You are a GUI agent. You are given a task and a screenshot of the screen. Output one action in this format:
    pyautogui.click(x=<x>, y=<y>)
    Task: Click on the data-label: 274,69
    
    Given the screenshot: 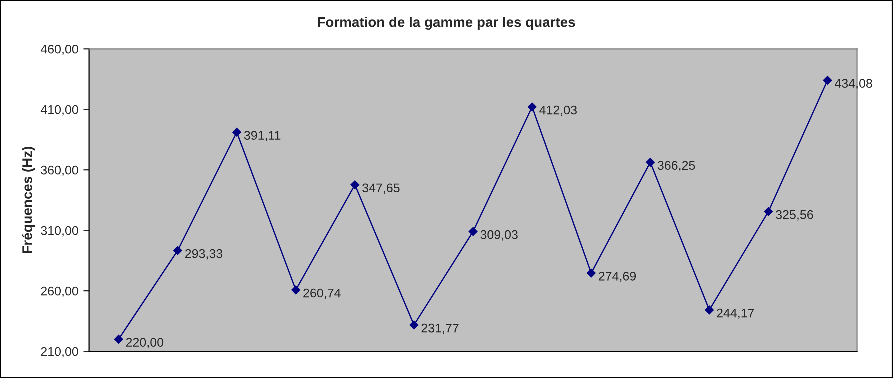 What is the action you would take?
    pyautogui.click(x=617, y=277)
    